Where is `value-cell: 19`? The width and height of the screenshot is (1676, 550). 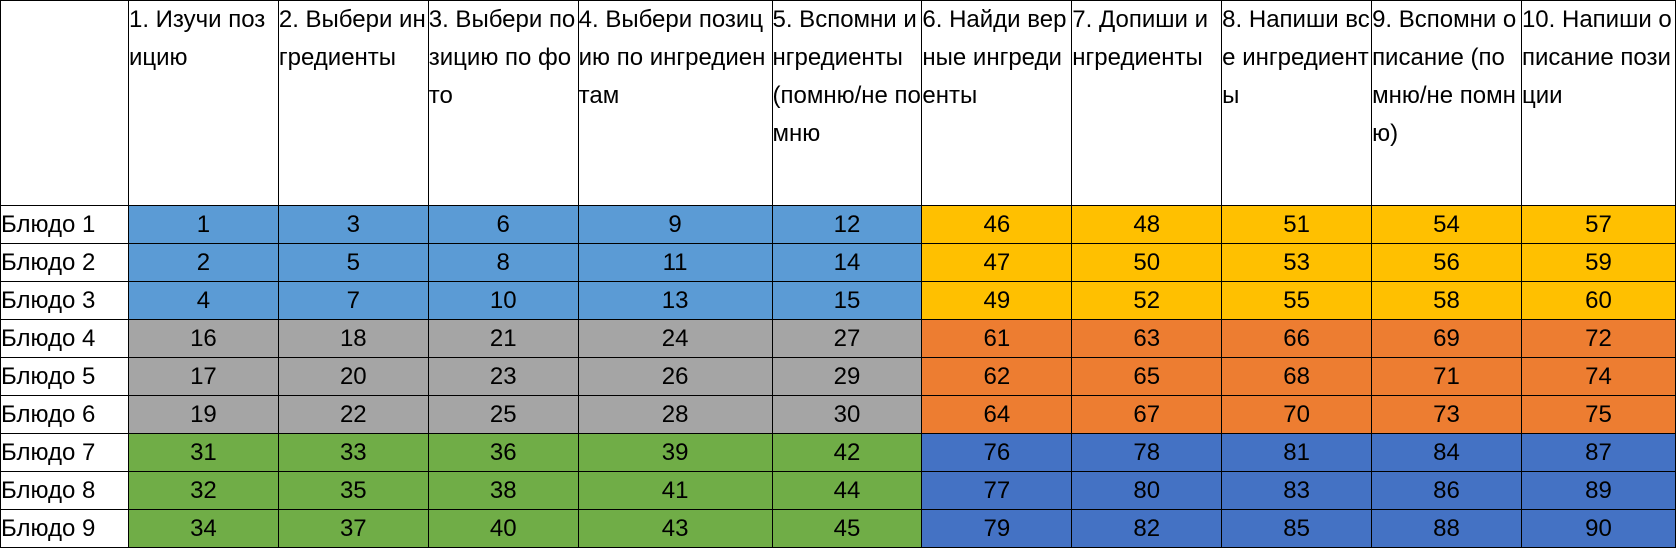 value-cell: 19 is located at coordinates (203, 414).